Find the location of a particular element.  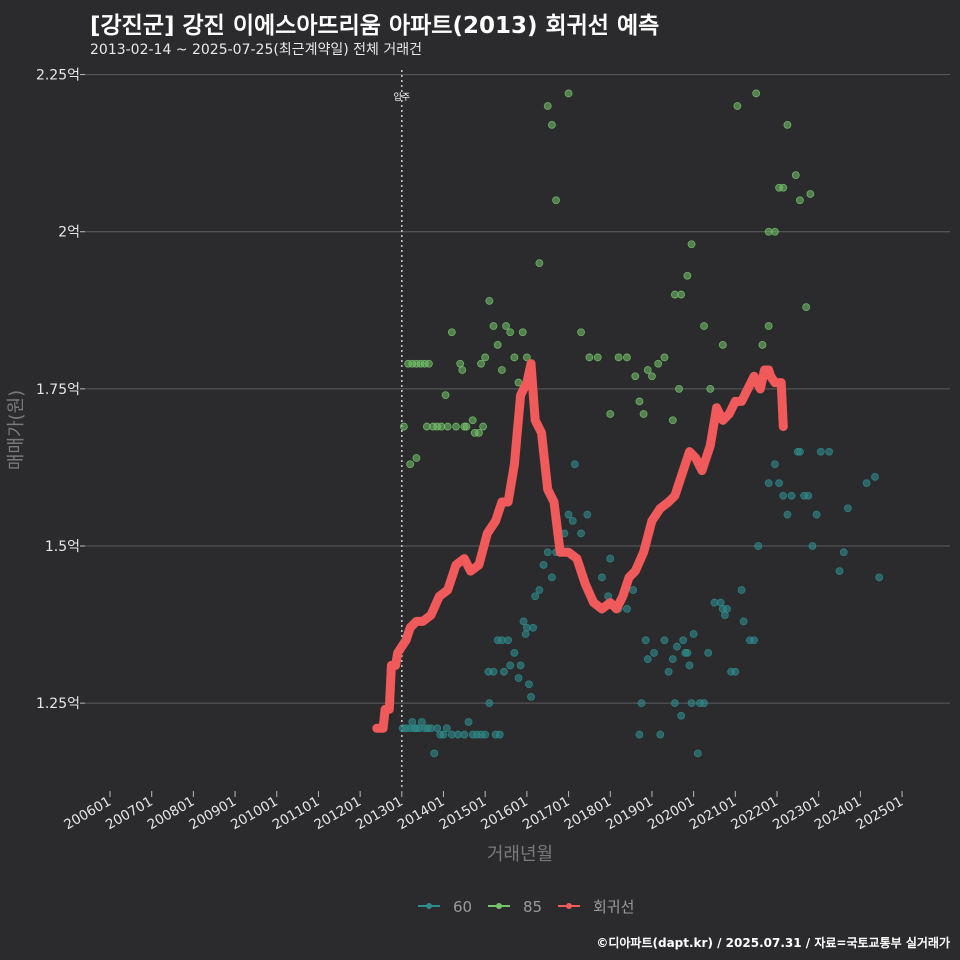

x-tick-label: 202301 is located at coordinates (796, 814).